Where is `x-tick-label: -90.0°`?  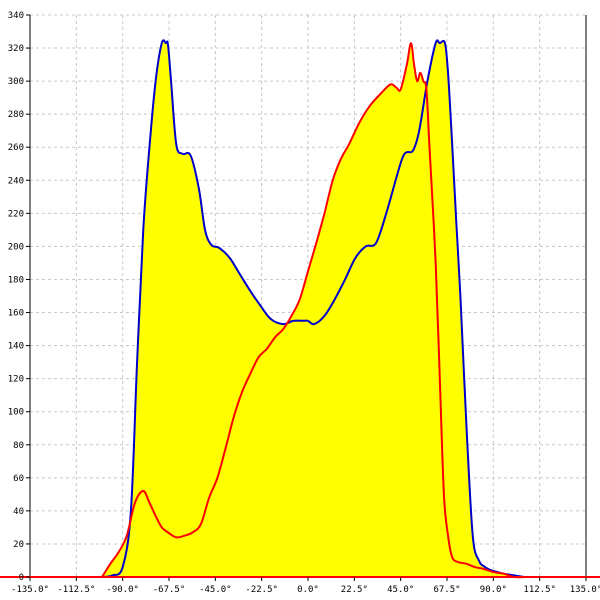
x-tick-label: -90.0° is located at coordinates (122, 590).